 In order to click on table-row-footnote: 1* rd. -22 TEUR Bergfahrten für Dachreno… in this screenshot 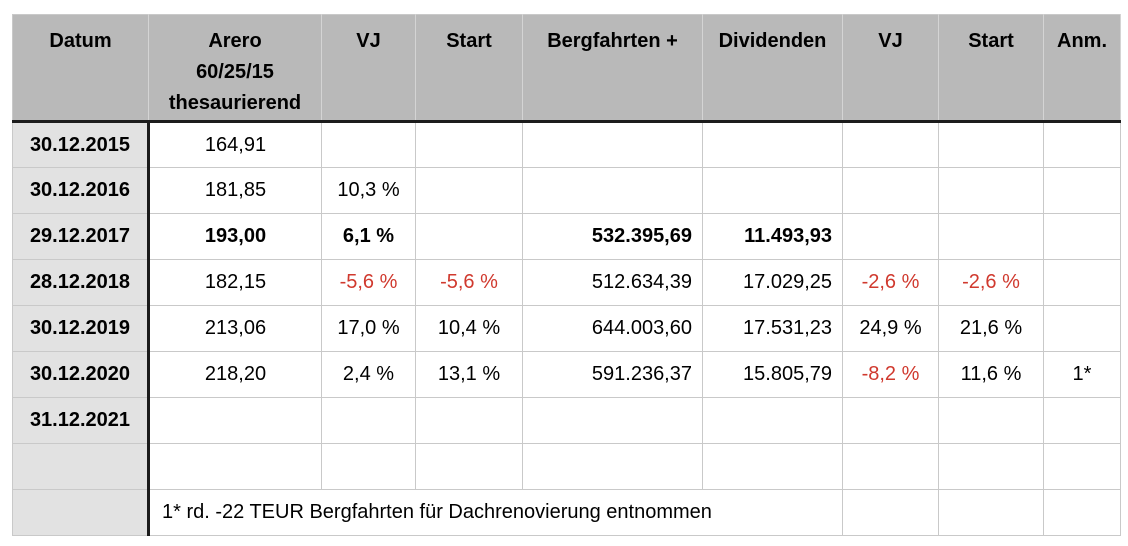, I will do `click(566, 512)`.